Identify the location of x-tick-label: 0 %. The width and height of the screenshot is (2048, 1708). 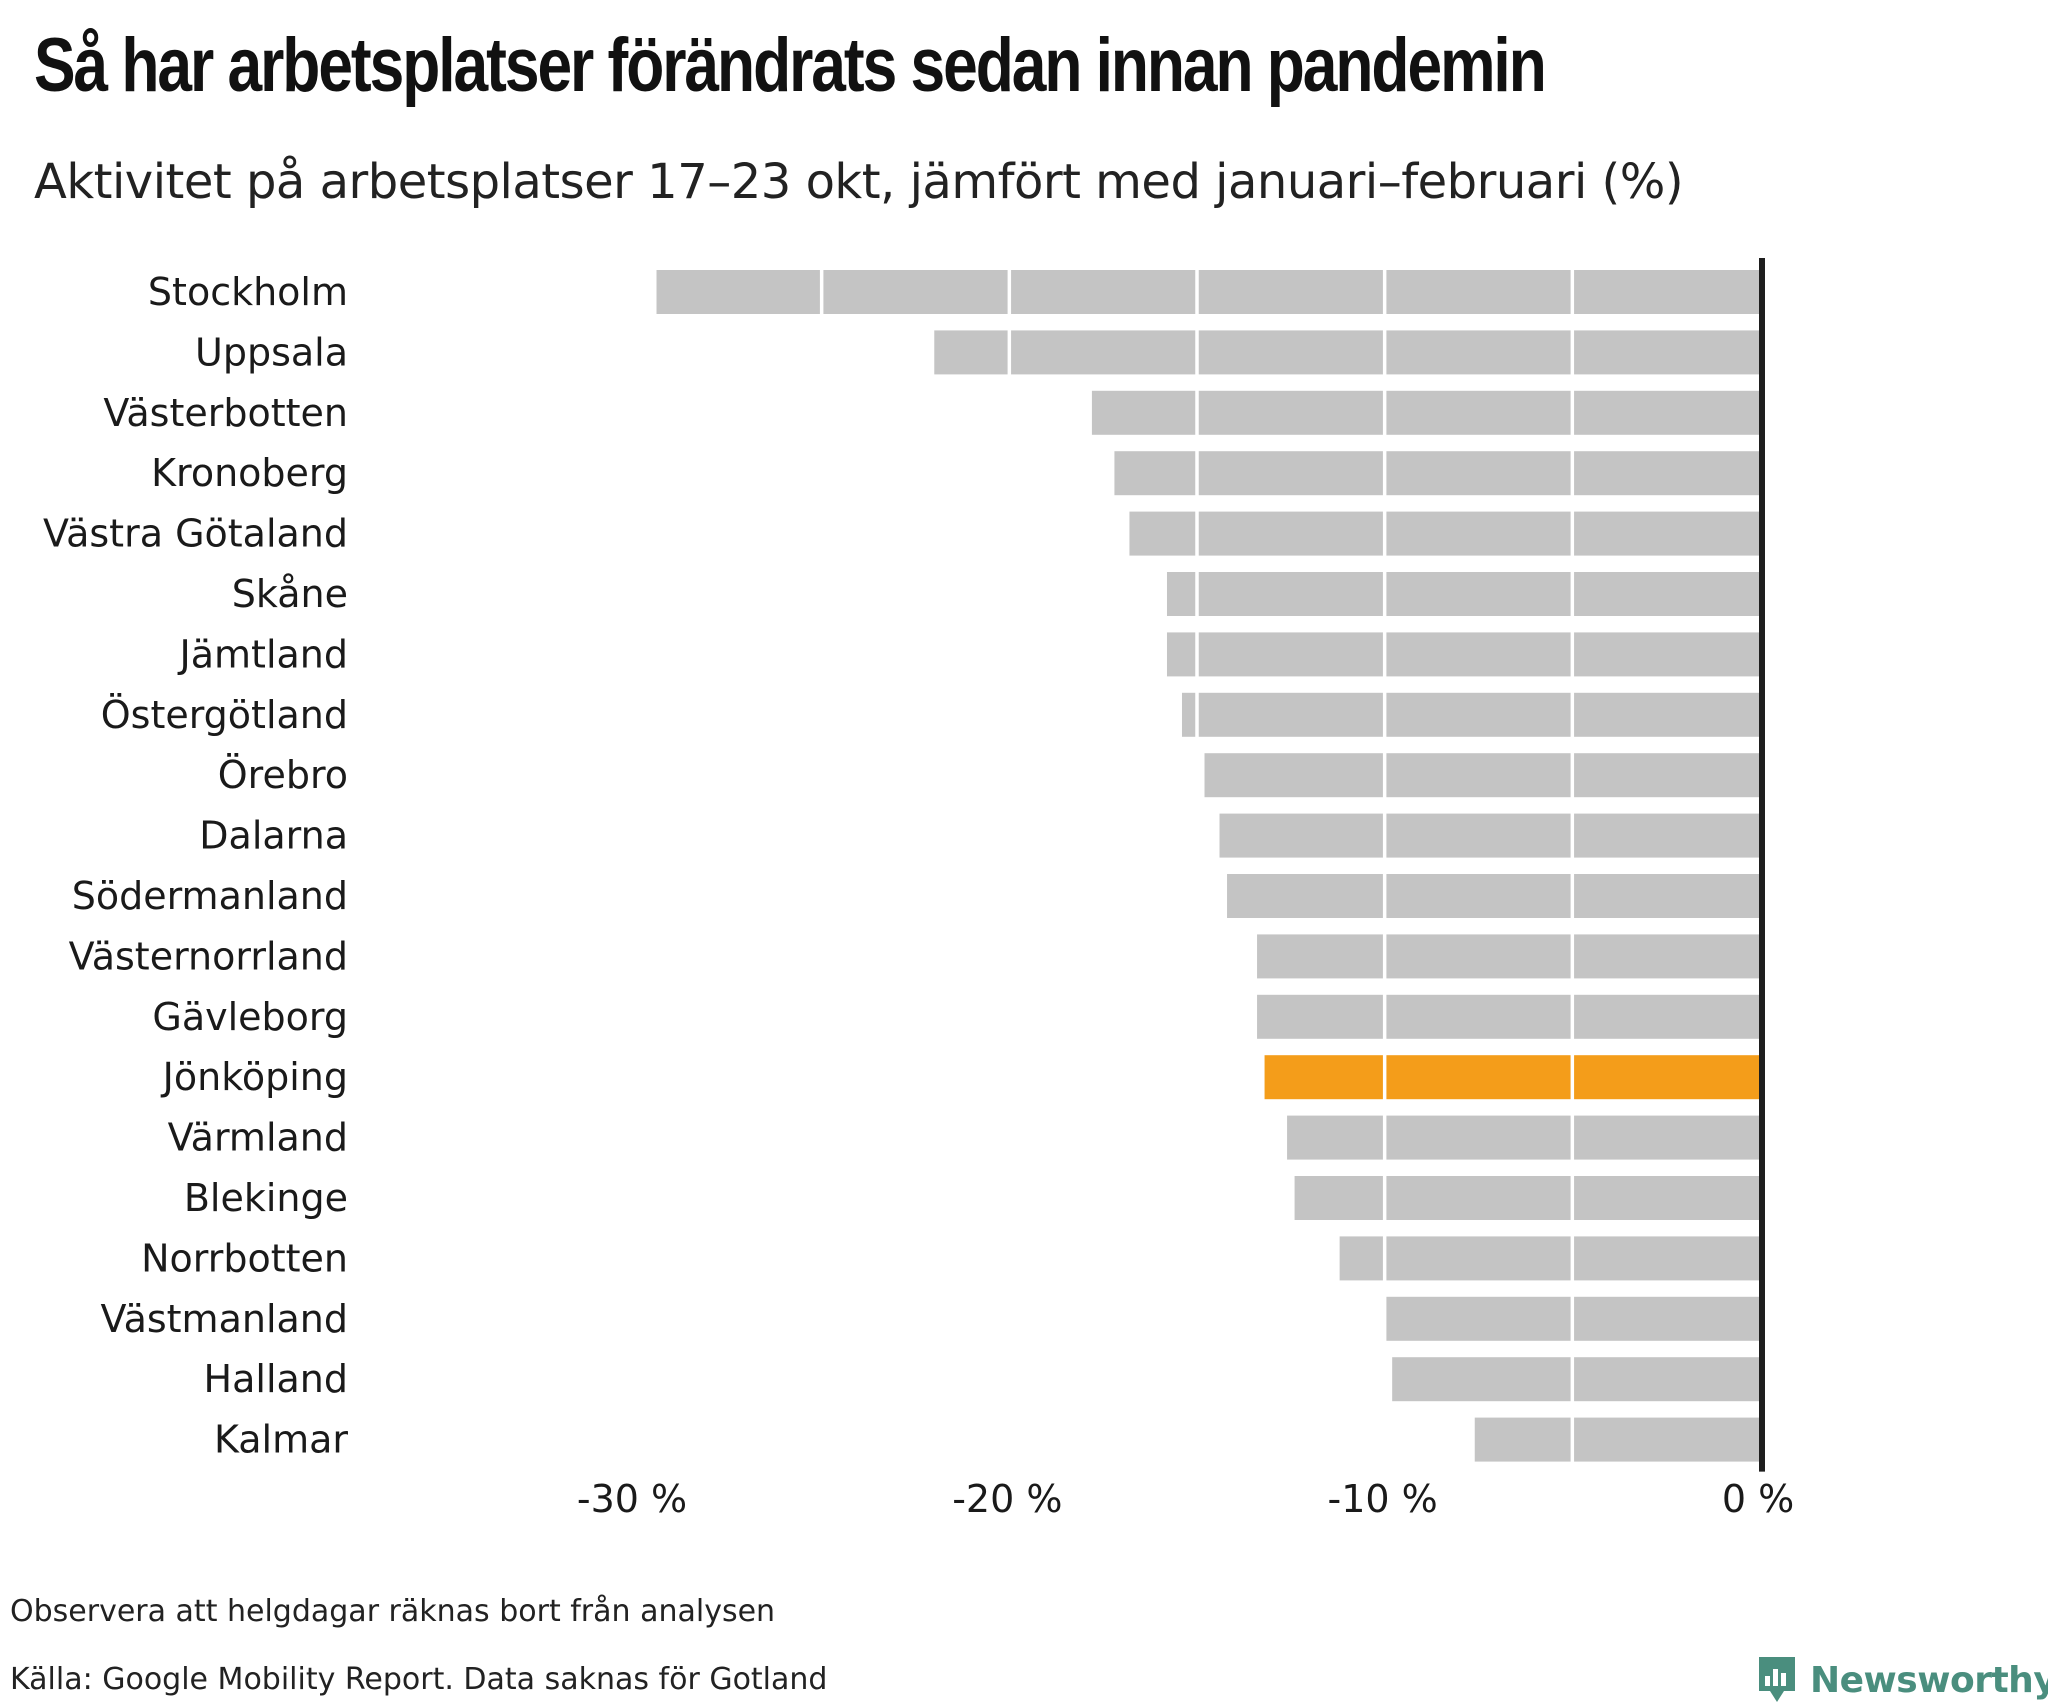
(1758, 1499).